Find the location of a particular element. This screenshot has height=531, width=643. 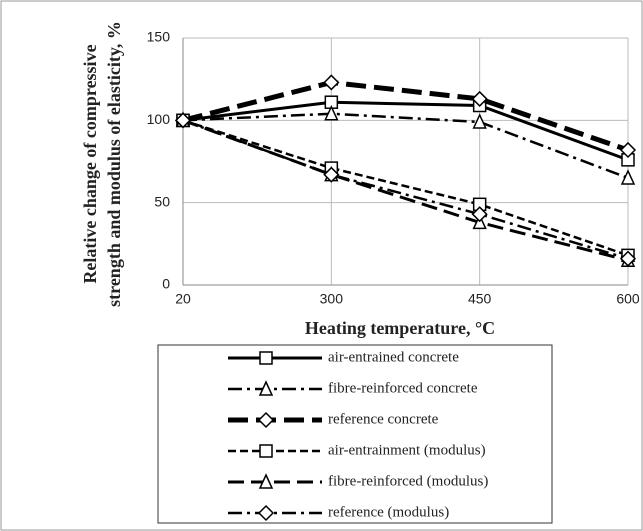

legend-label: air-entrained concrete is located at coordinates (393, 357).